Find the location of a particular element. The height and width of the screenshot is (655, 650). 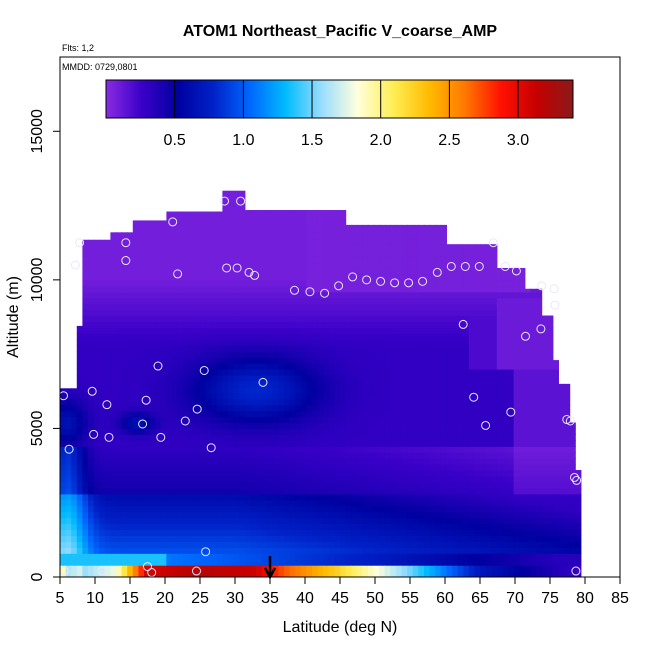

chart-title: ATOM1 Northeast_Pacific V_coarse_AMP is located at coordinates (340, 31).